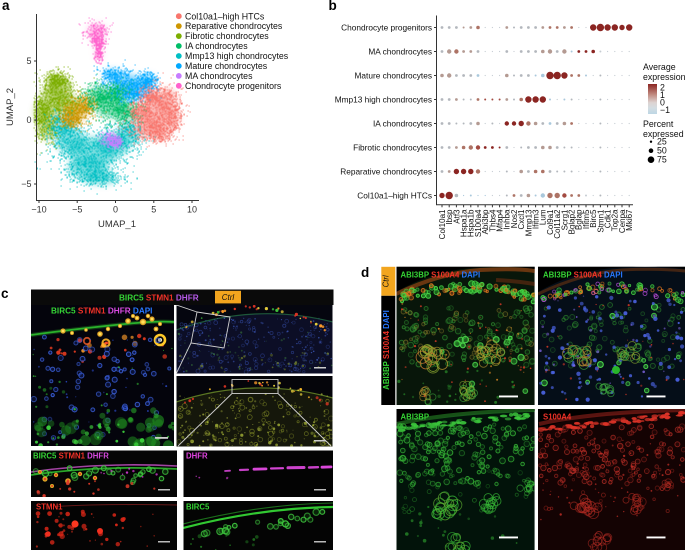 The width and height of the screenshot is (685, 550). I want to click on svg-text: Mfap4, so click(500, 220).